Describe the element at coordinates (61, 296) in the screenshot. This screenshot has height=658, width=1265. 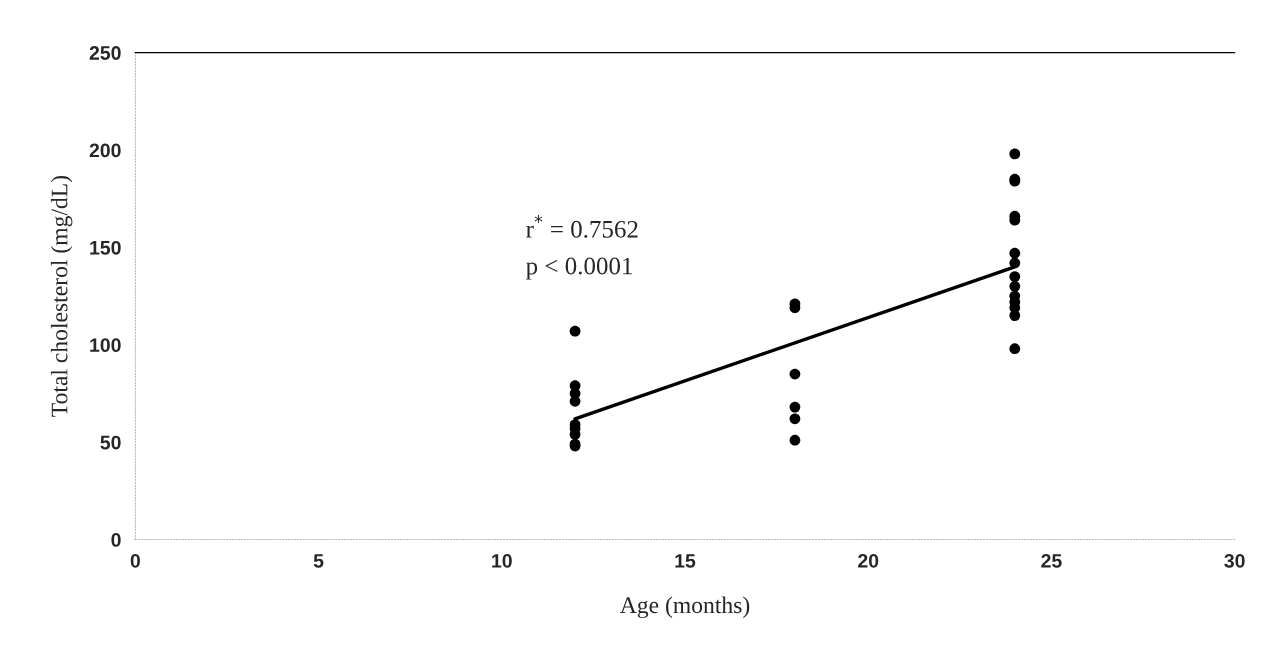
I see `y-axis-title: Total cholesterol (mg/dL)` at that location.